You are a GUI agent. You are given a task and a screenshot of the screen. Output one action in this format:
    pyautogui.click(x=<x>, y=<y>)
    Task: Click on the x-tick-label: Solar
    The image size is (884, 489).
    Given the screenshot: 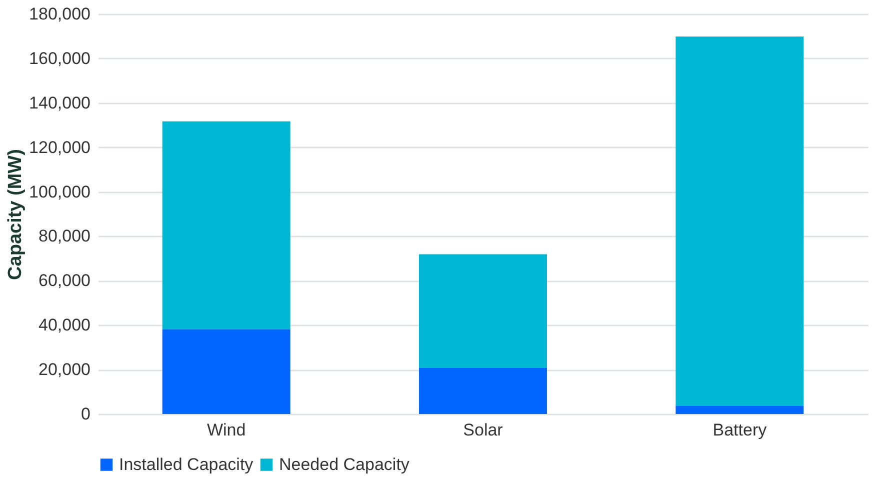 What is the action you would take?
    pyautogui.click(x=483, y=430)
    